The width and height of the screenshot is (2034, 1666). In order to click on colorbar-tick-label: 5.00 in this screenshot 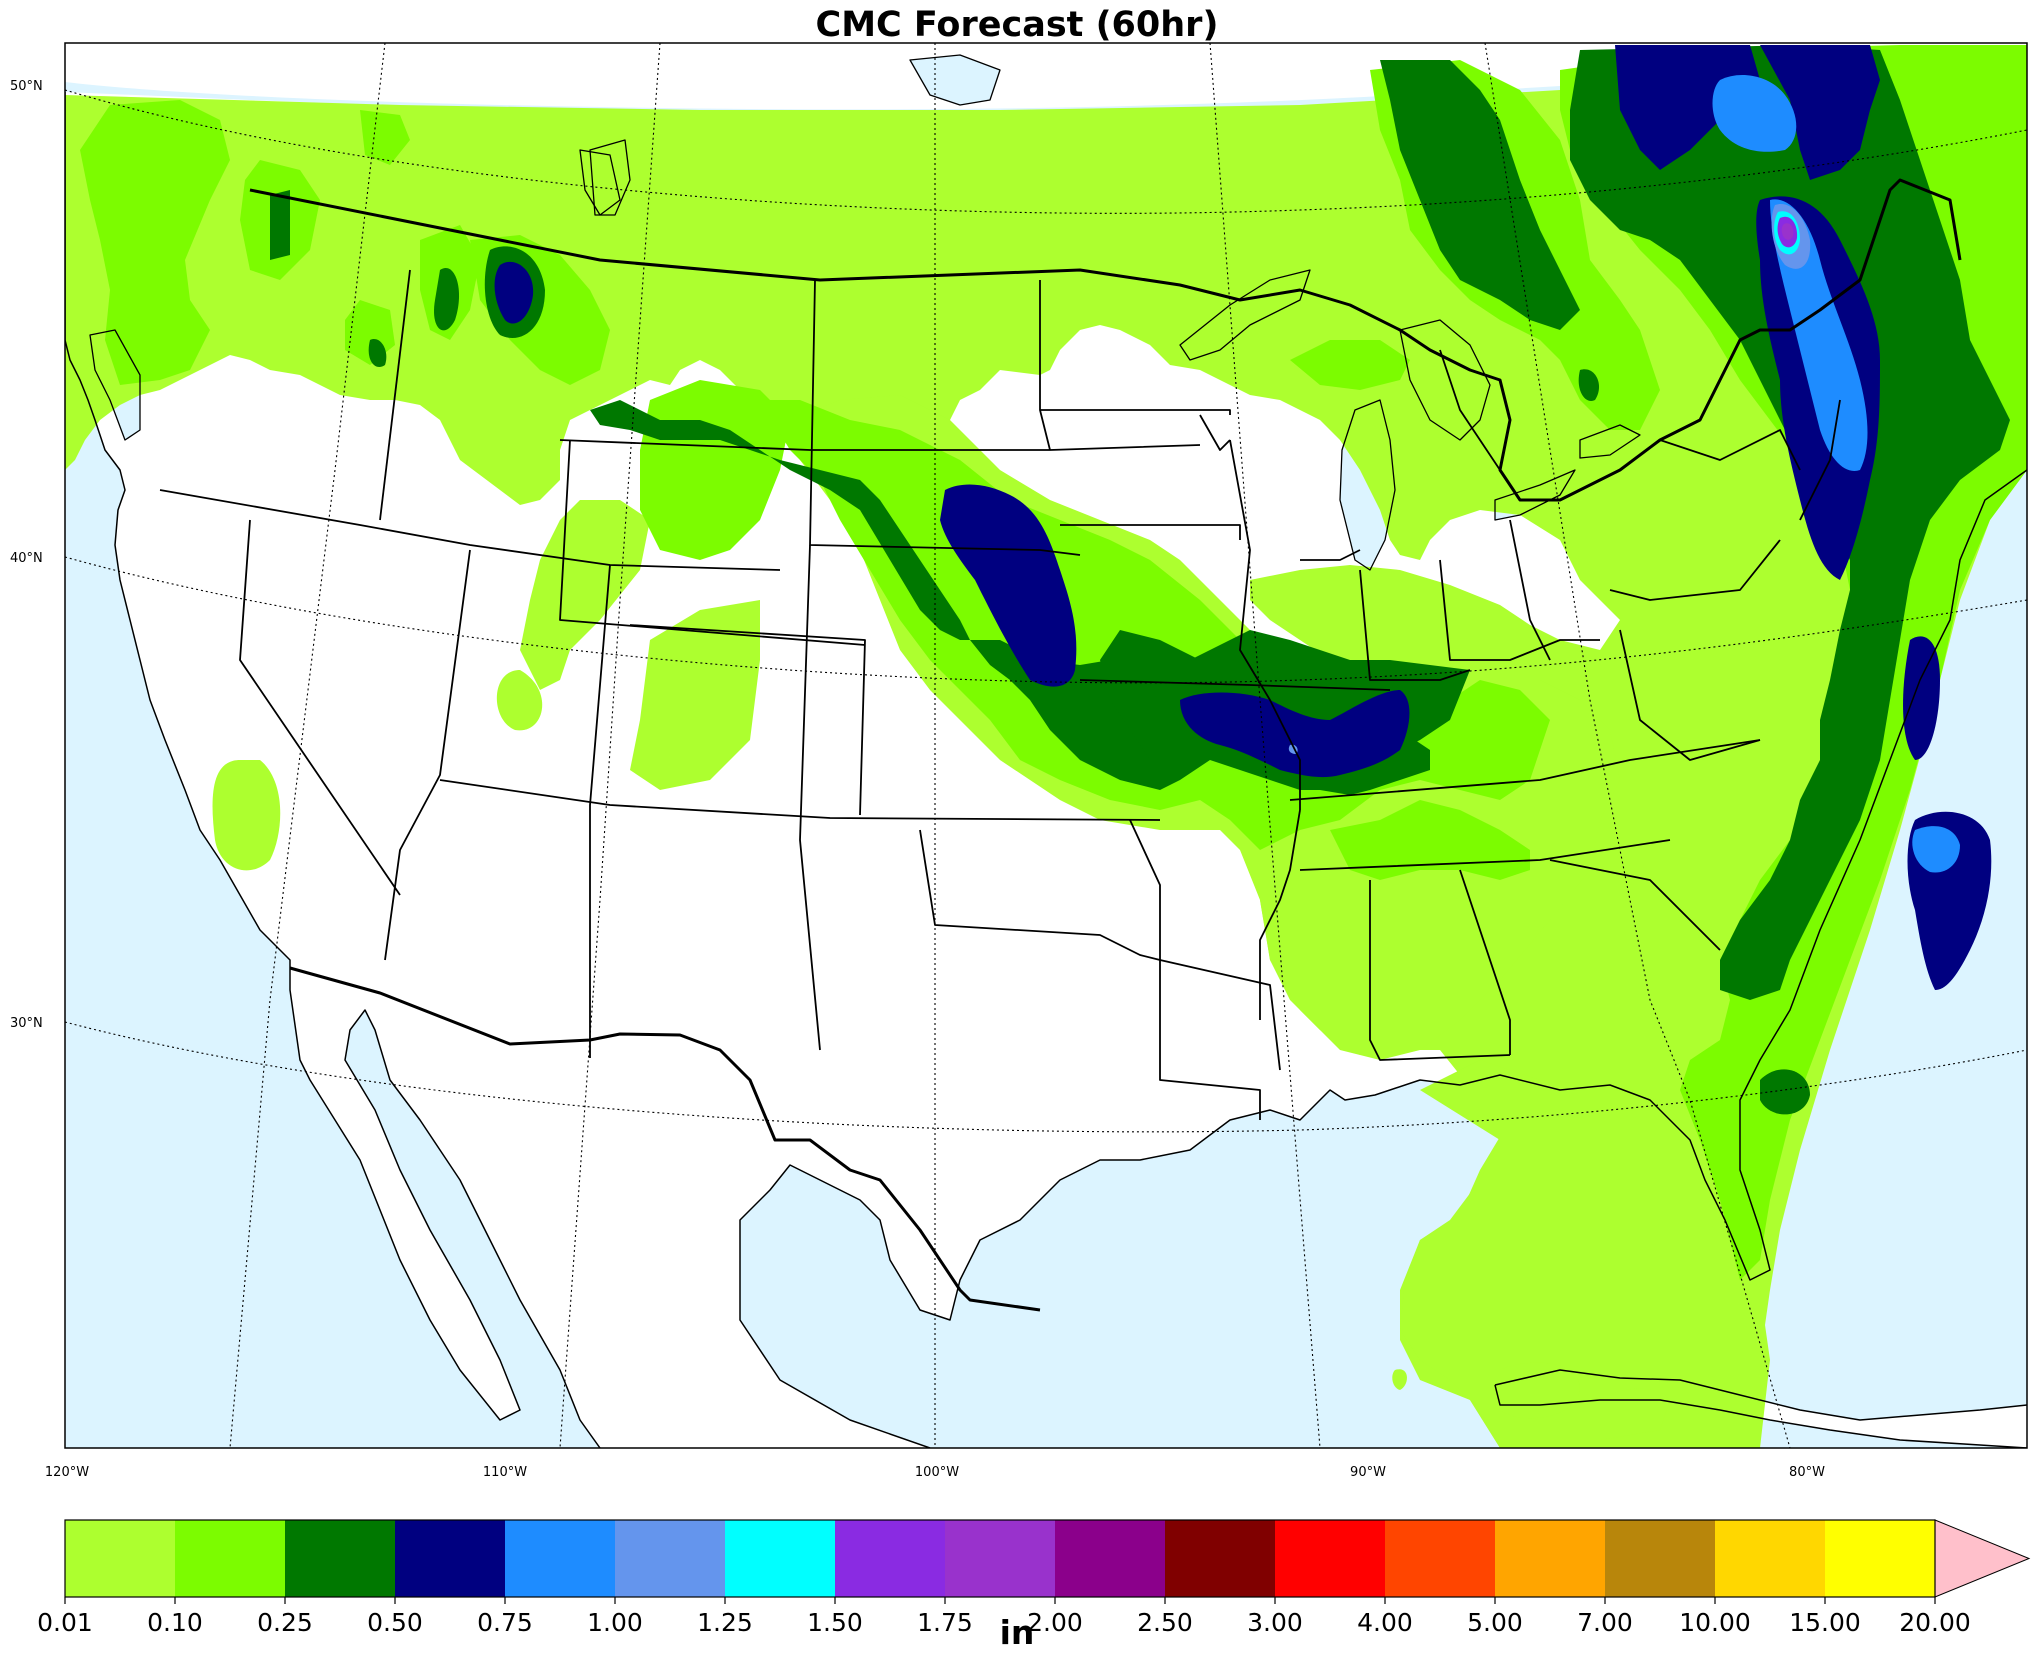, I will do `click(1495, 1622)`.